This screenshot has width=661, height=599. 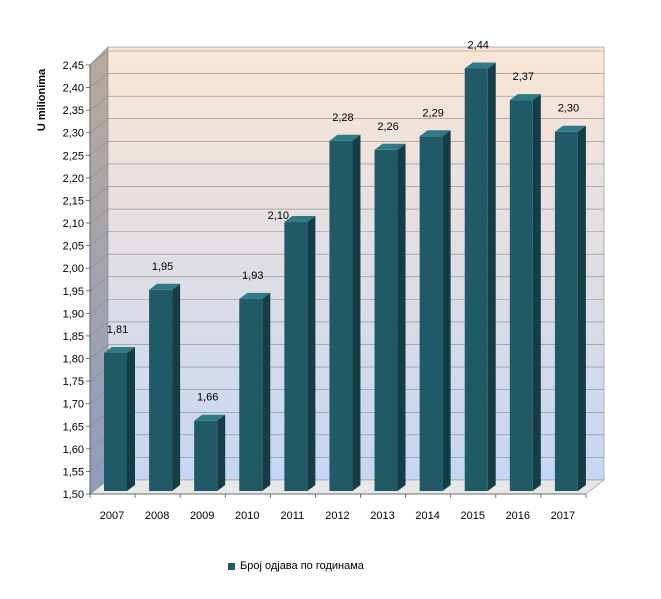 What do you see at coordinates (472, 516) in the screenshot?
I see `x-tick-label: 2015` at bounding box center [472, 516].